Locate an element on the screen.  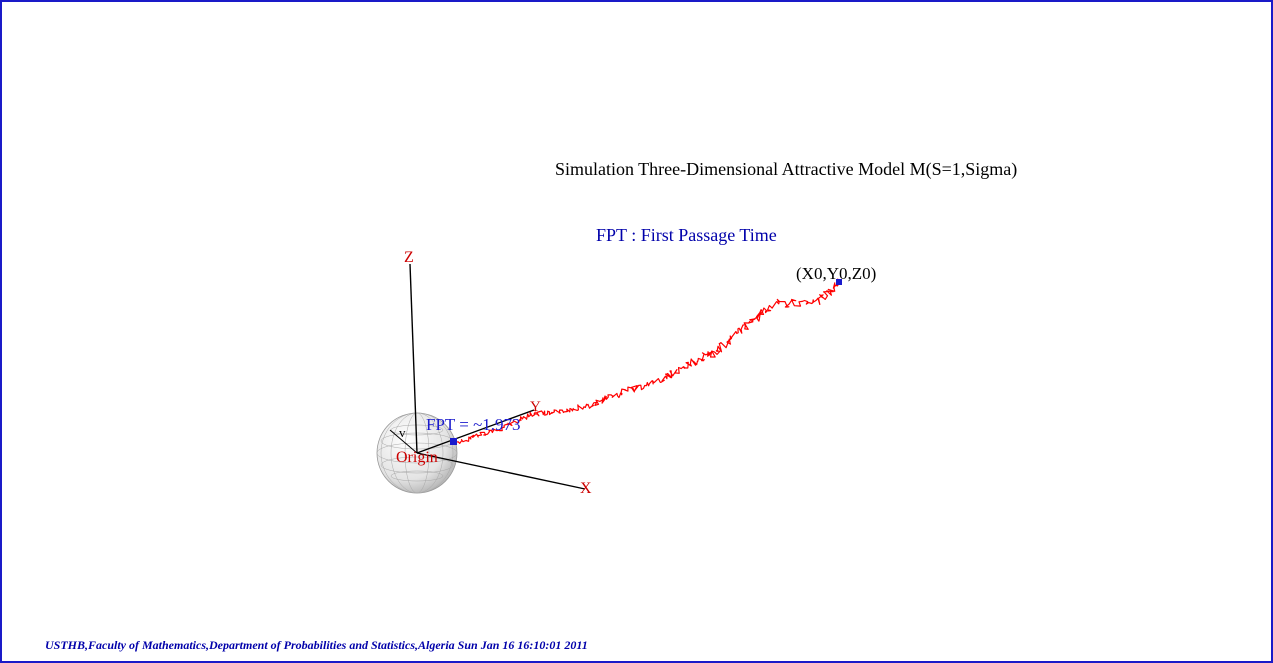
origin-label: Origin is located at coordinates (417, 457).